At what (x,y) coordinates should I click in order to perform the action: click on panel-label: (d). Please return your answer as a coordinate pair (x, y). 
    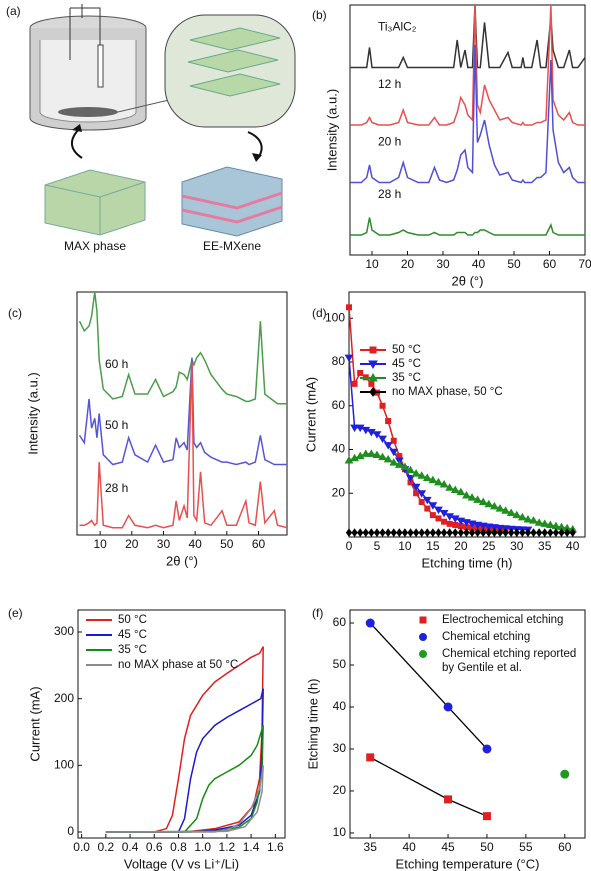
    Looking at the image, I should click on (319, 313).